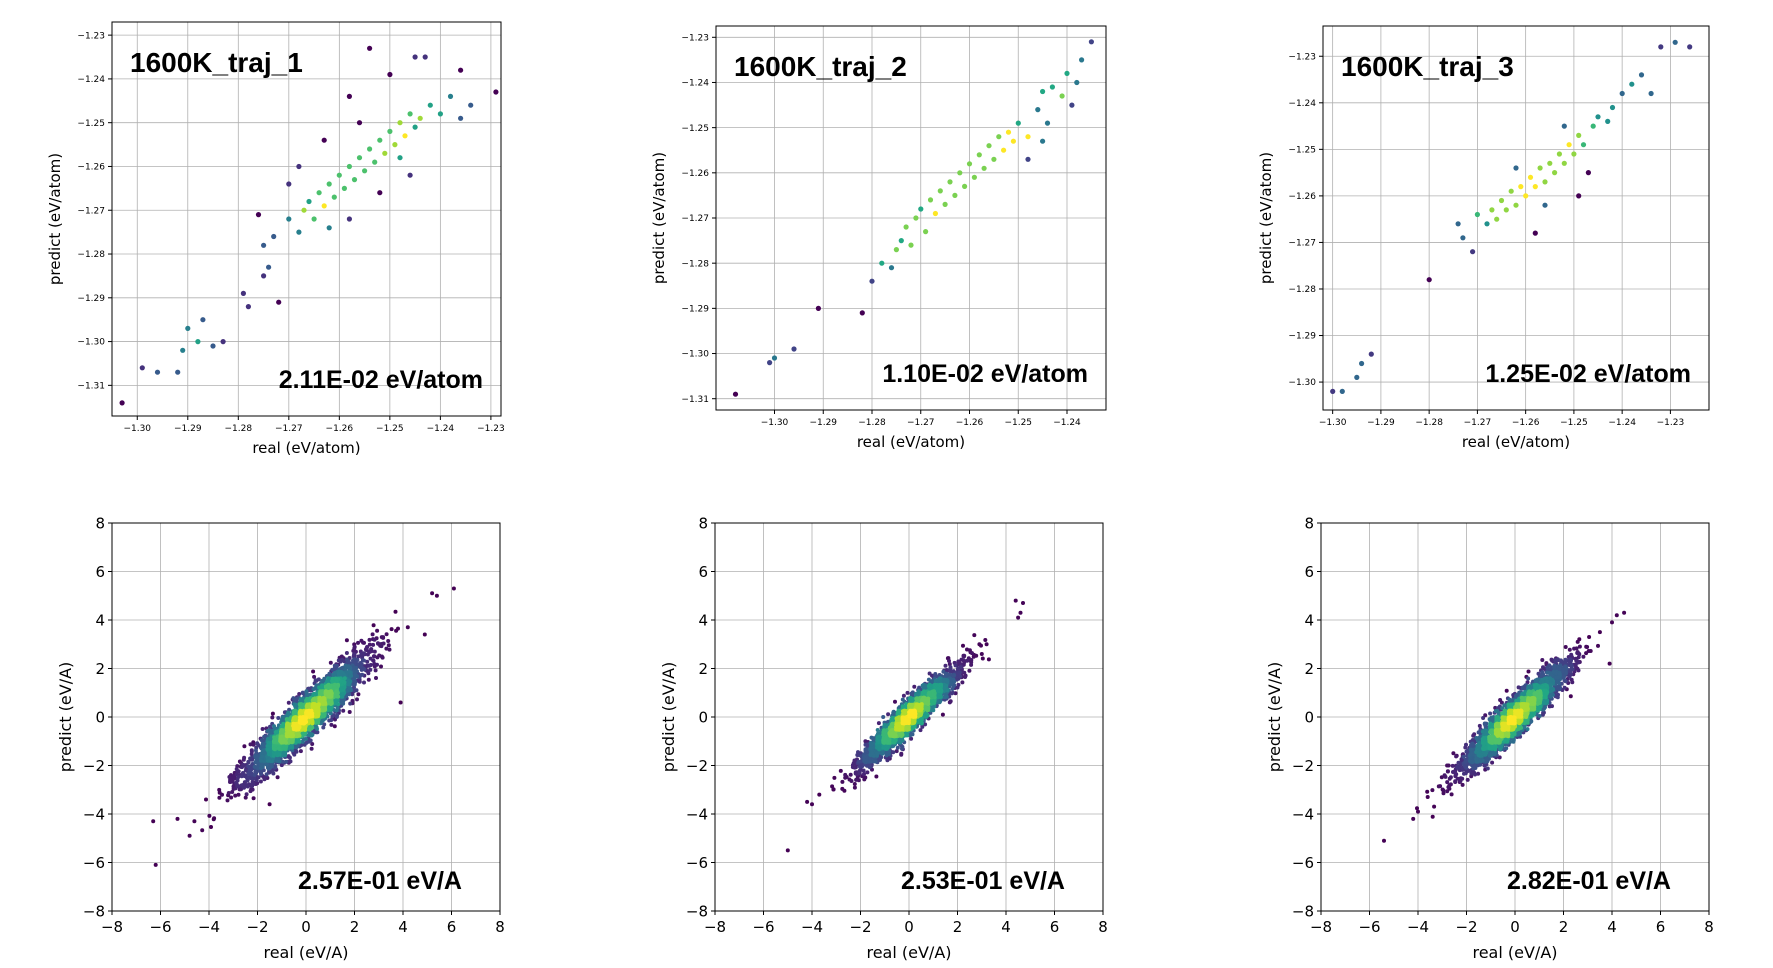 The height and width of the screenshot is (968, 1773). Describe the element at coordinates (872, 423) in the screenshot. I see `x-tick-label: −1.28` at that location.